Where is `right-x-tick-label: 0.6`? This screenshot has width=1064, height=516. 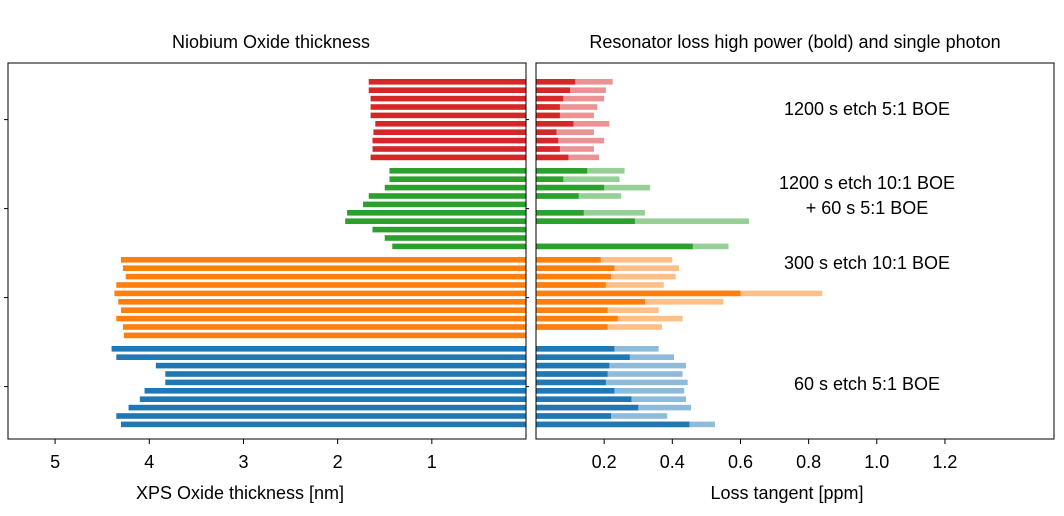 right-x-tick-label: 0.6 is located at coordinates (740, 462).